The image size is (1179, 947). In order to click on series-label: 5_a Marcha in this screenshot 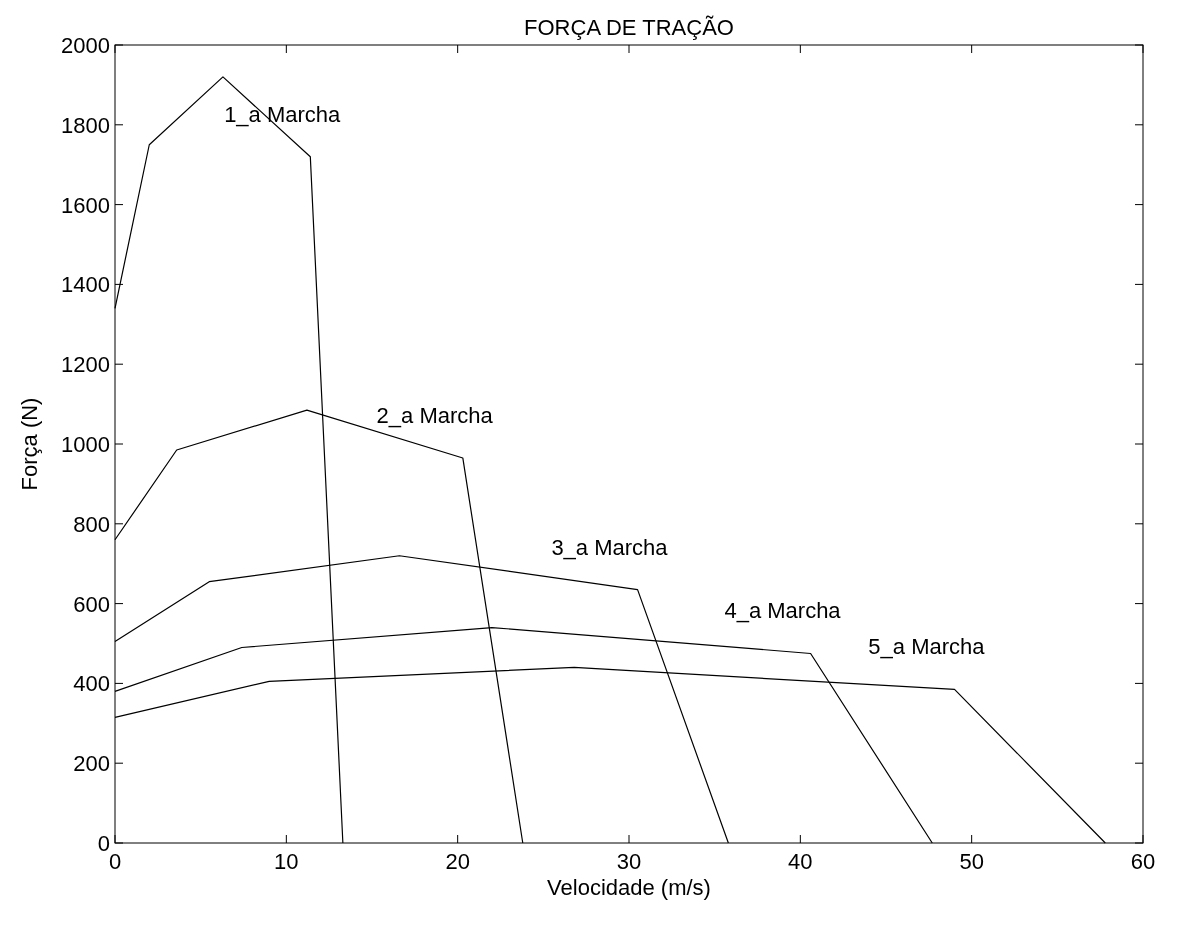, I will do `click(927, 647)`.